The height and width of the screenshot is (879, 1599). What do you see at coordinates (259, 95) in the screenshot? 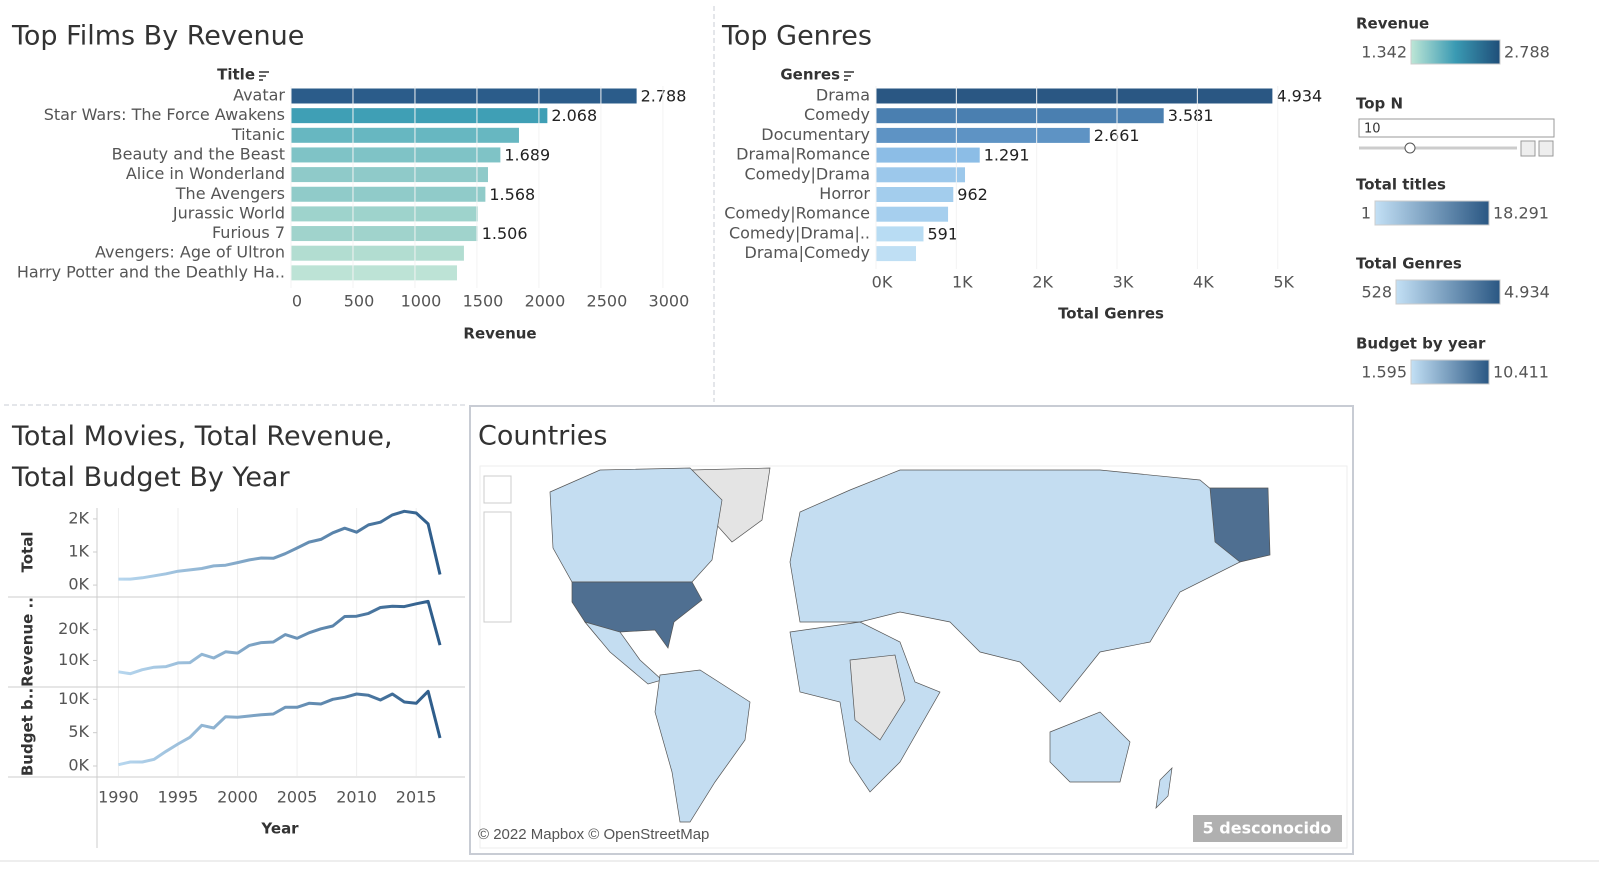
I see `category-label: Avatar` at bounding box center [259, 95].